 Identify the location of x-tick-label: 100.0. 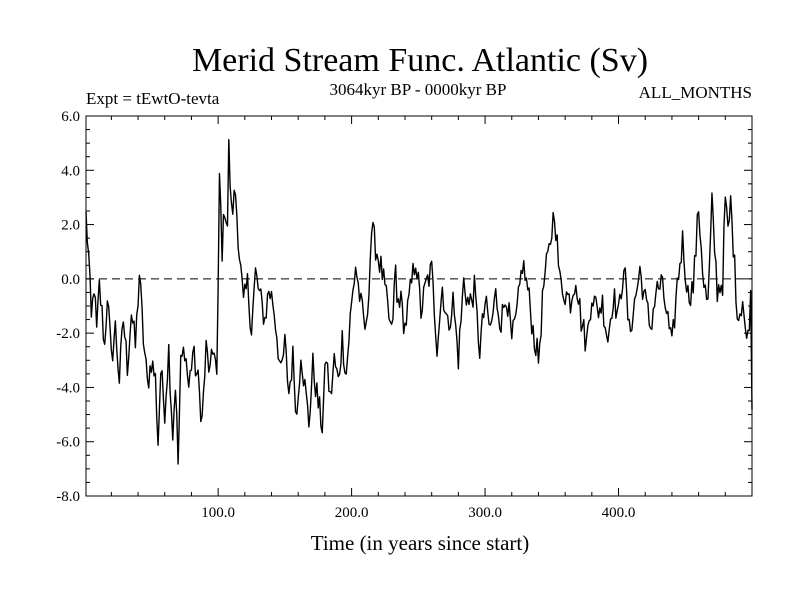
(218, 513).